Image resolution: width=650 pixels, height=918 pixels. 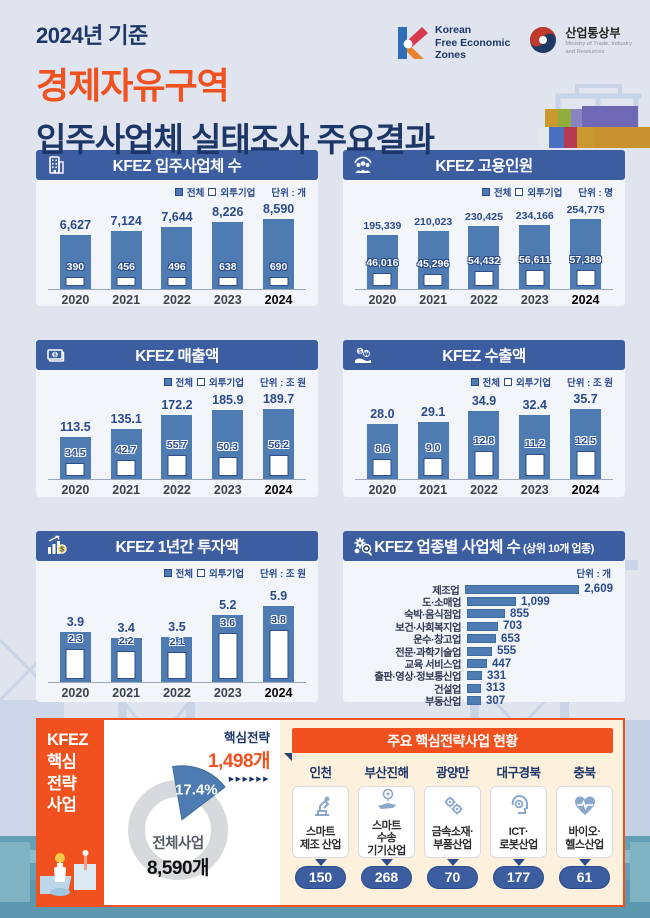 What do you see at coordinates (177, 217) in the screenshot?
I see `total-value-label: 7,644` at bounding box center [177, 217].